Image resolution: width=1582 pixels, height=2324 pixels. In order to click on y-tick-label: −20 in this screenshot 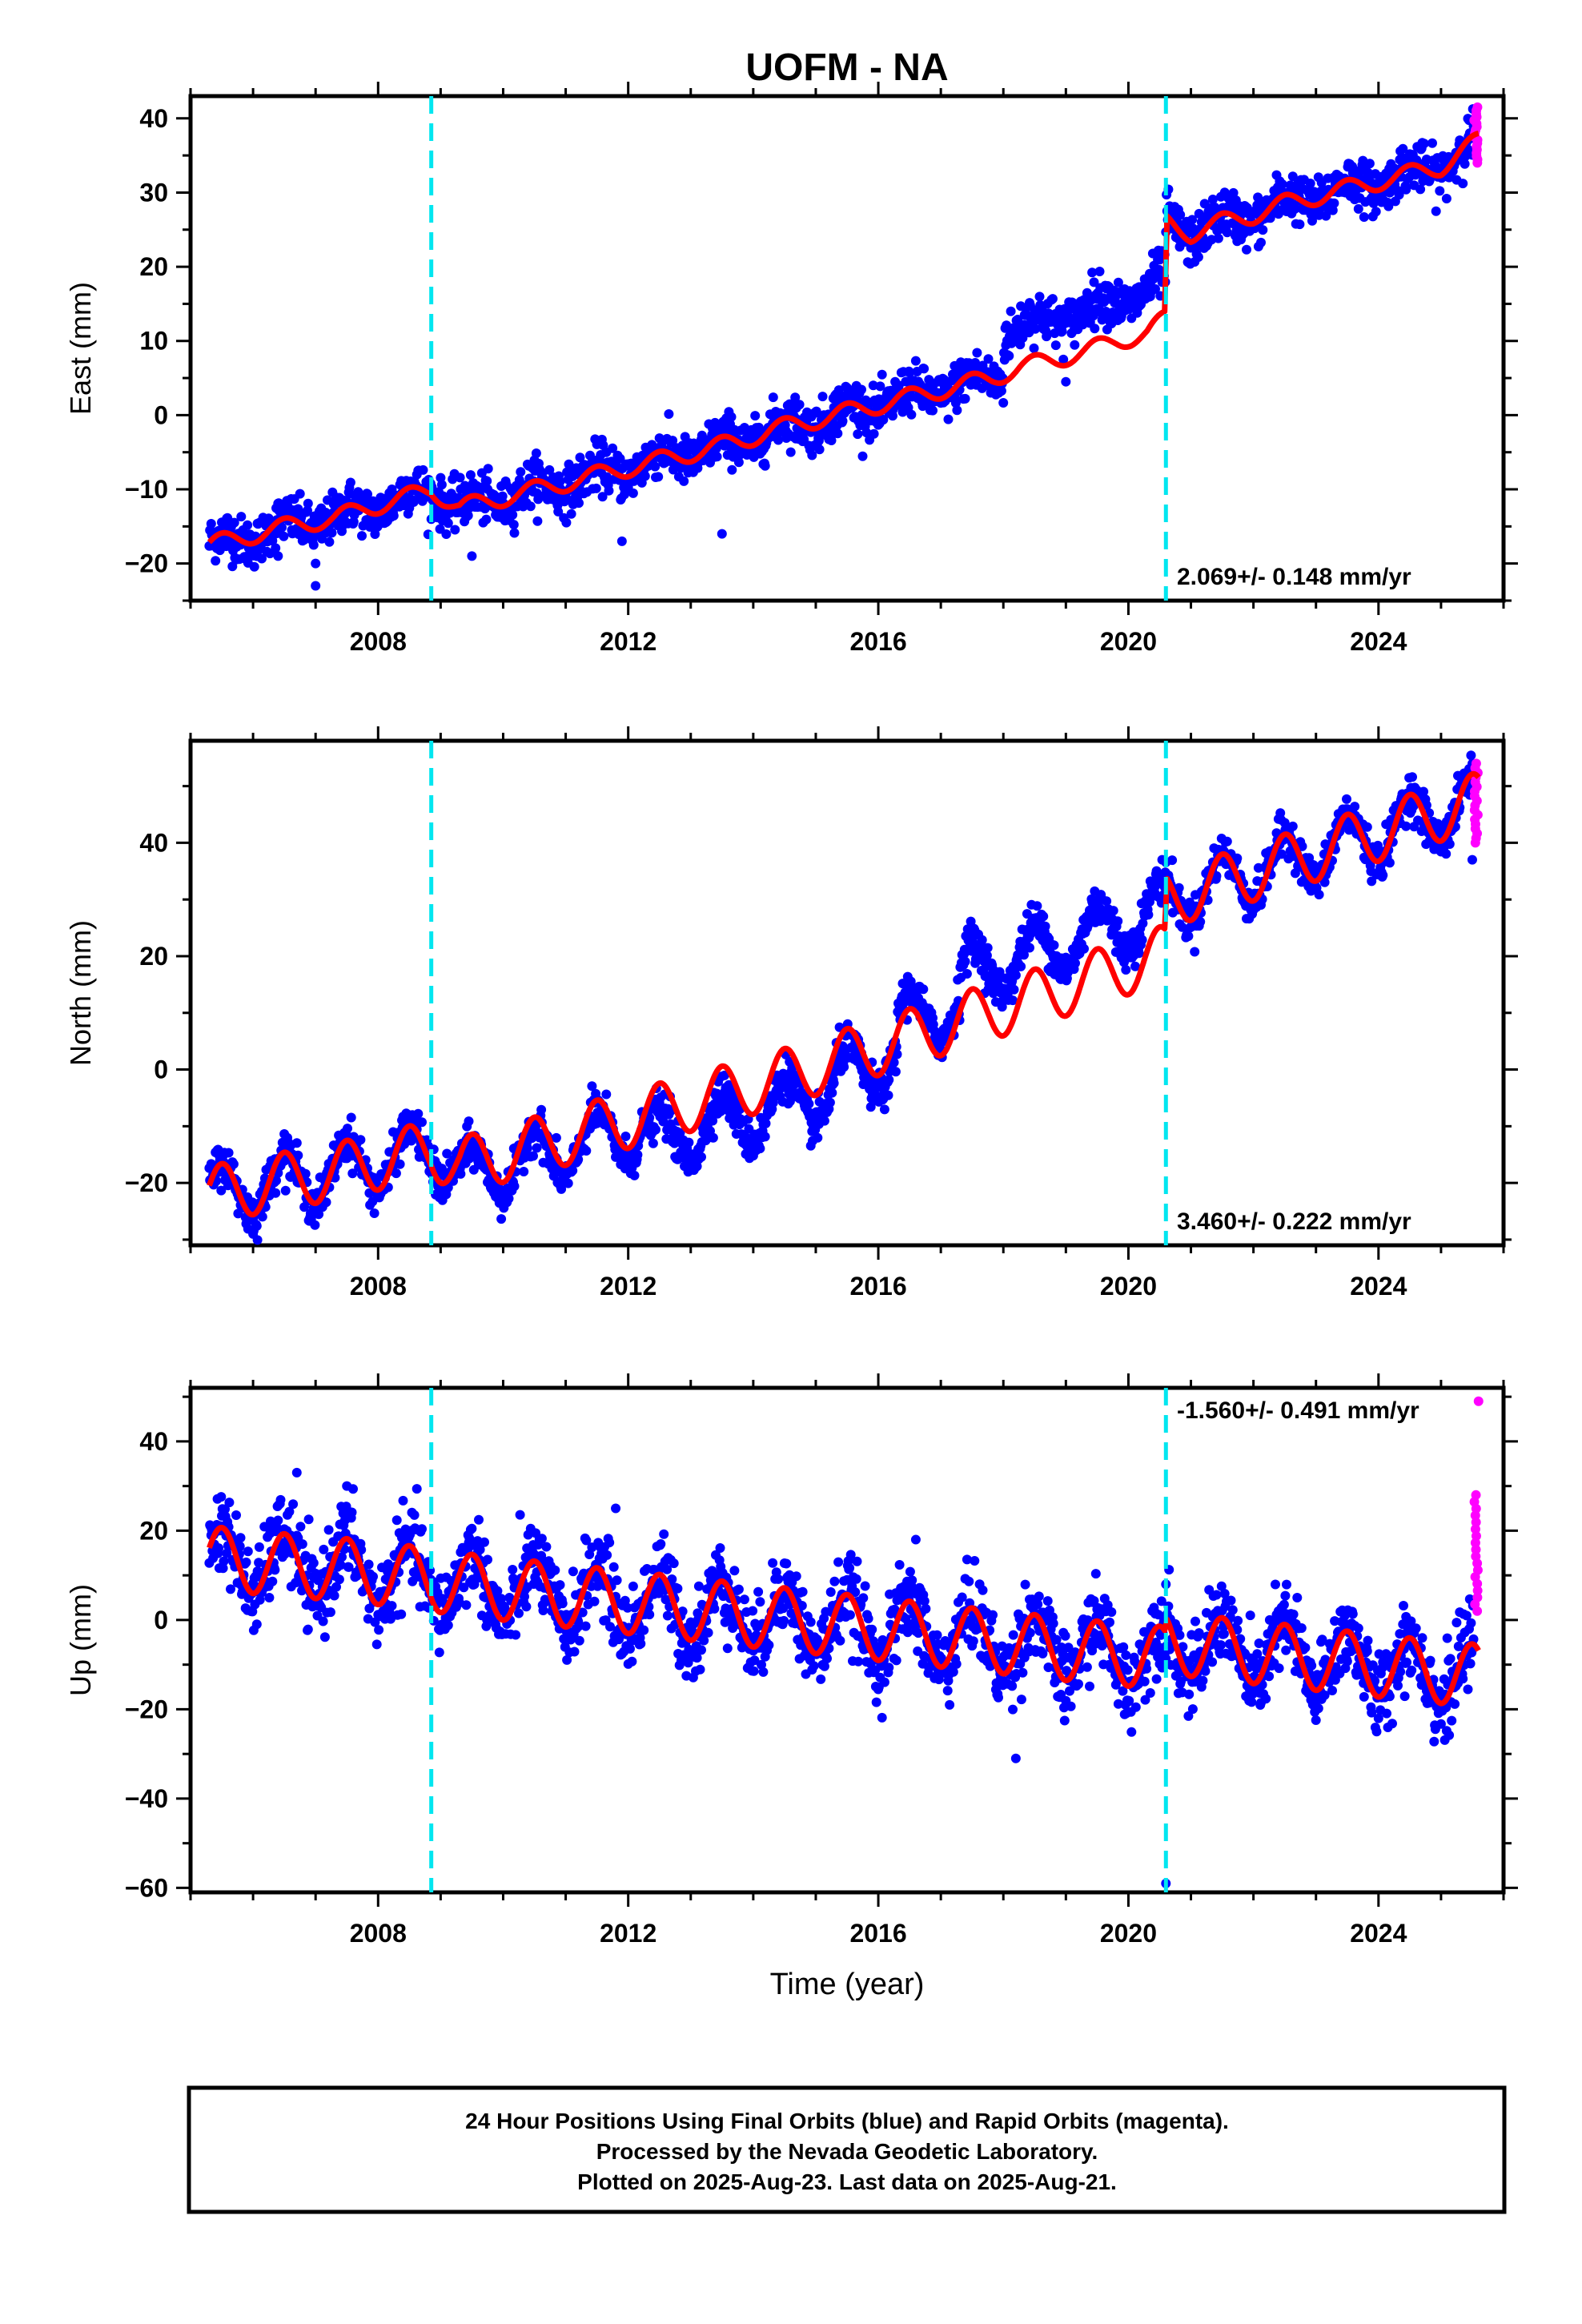, I will do `click(146, 1709)`.